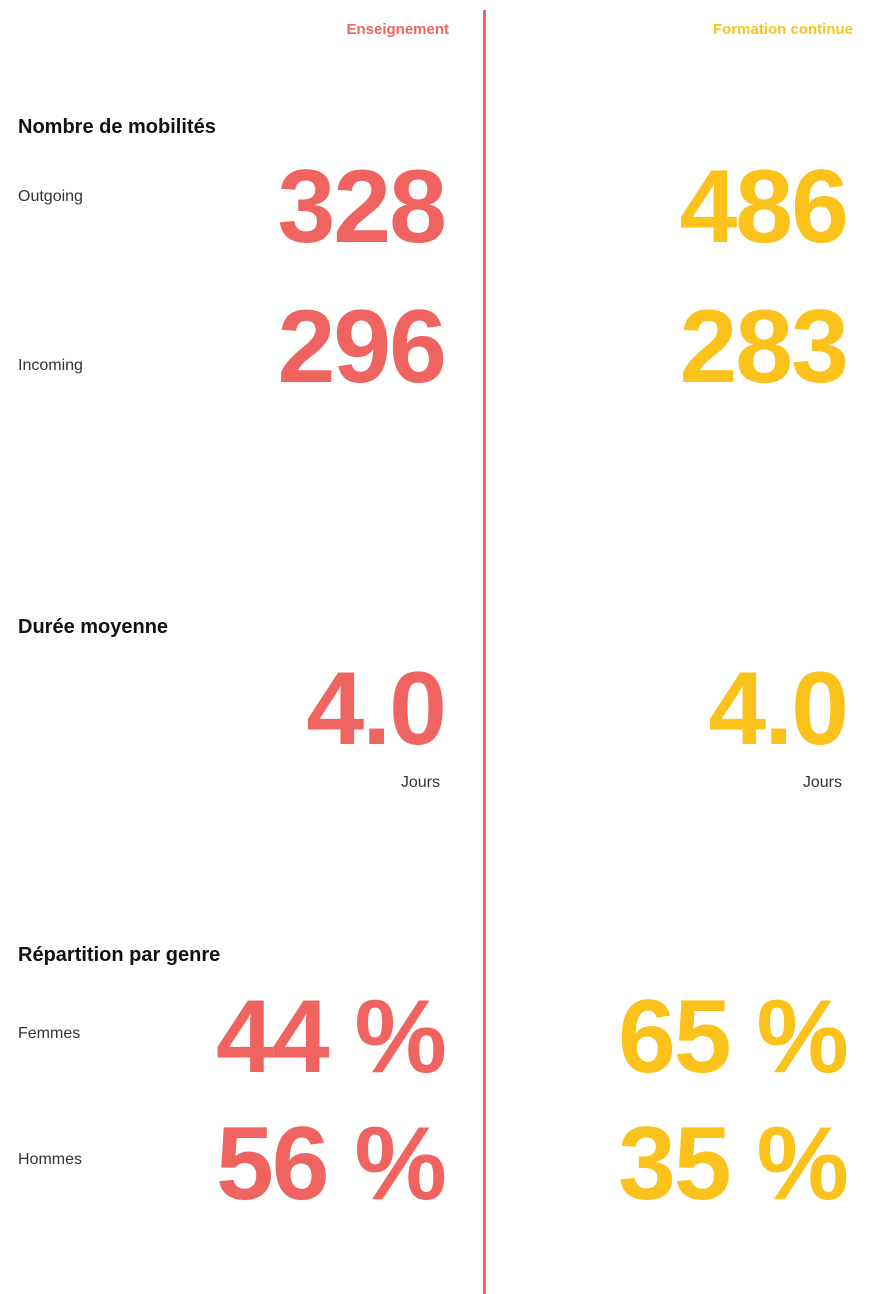 The image size is (878, 1294). Describe the element at coordinates (397, 29) in the screenshot. I see `column-header: Enseignement` at that location.